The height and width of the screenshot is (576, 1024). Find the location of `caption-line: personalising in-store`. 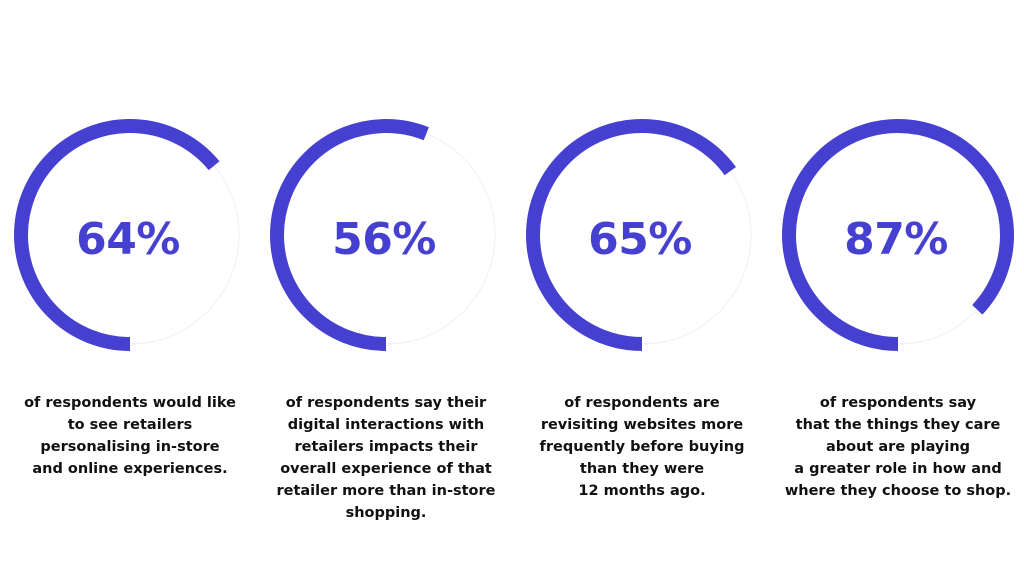

caption-line: personalising in-store is located at coordinates (130, 447).